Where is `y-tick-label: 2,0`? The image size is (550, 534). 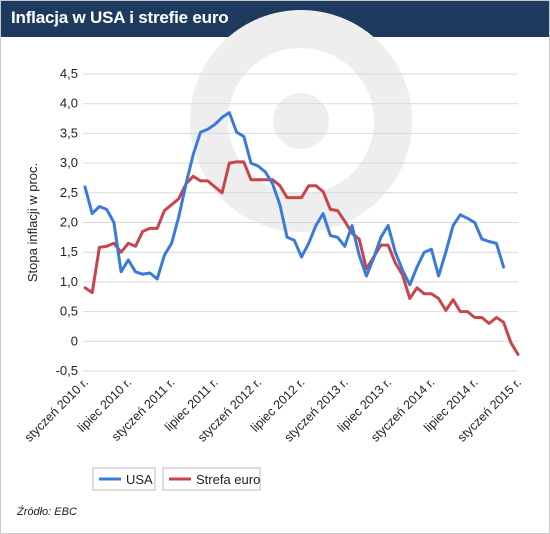
y-tick-label: 2,0 is located at coordinates (69, 222).